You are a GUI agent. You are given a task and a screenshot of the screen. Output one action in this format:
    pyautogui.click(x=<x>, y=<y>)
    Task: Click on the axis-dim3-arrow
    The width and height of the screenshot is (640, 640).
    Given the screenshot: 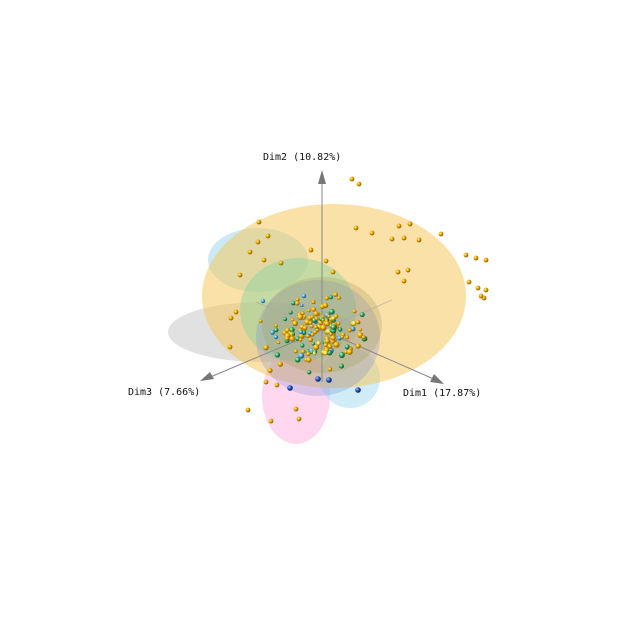 What is the action you would take?
    pyautogui.click(x=207, y=376)
    